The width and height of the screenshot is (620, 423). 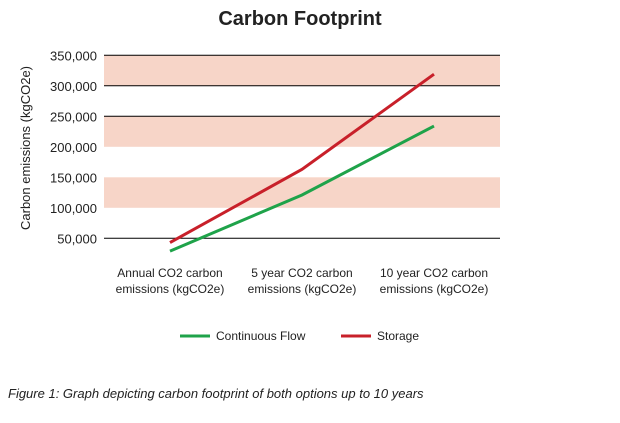 I want to click on y-tick-label: 100,000, so click(x=73, y=208).